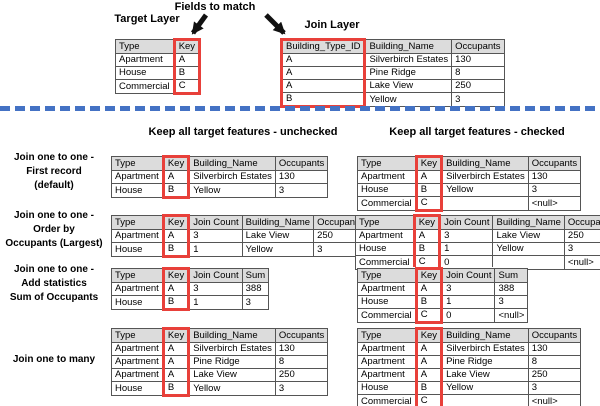 This screenshot has height=406, width=600. I want to click on table-row: Apartment A Lake View 250, so click(469, 375).